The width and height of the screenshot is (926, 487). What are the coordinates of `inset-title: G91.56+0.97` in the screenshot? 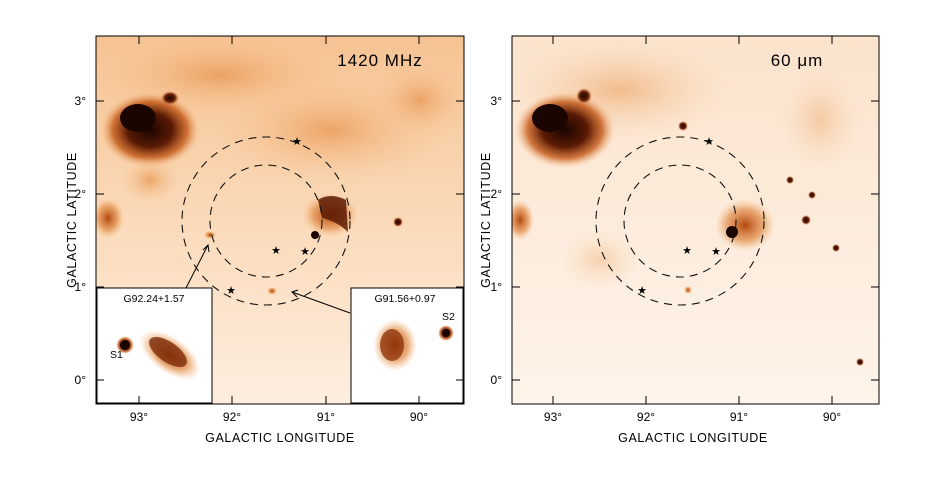 It's located at (404, 299).